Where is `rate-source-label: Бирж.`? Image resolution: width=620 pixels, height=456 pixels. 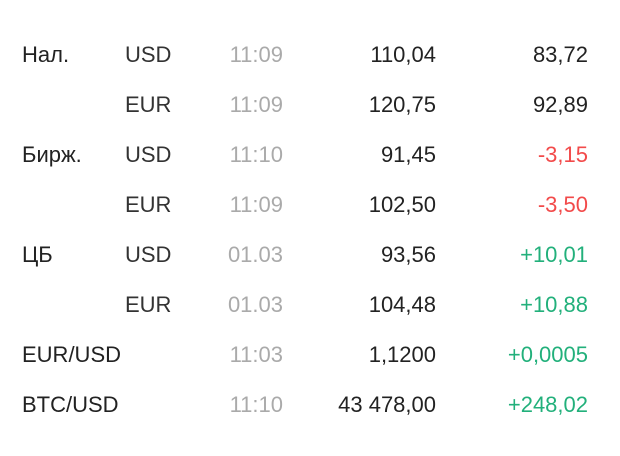 rate-source-label: Бирж. is located at coordinates (52, 154).